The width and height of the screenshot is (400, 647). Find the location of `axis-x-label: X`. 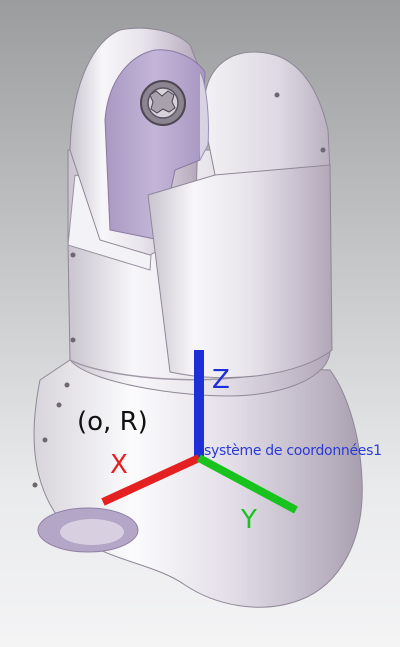

axis-x-label: X is located at coordinates (119, 465).